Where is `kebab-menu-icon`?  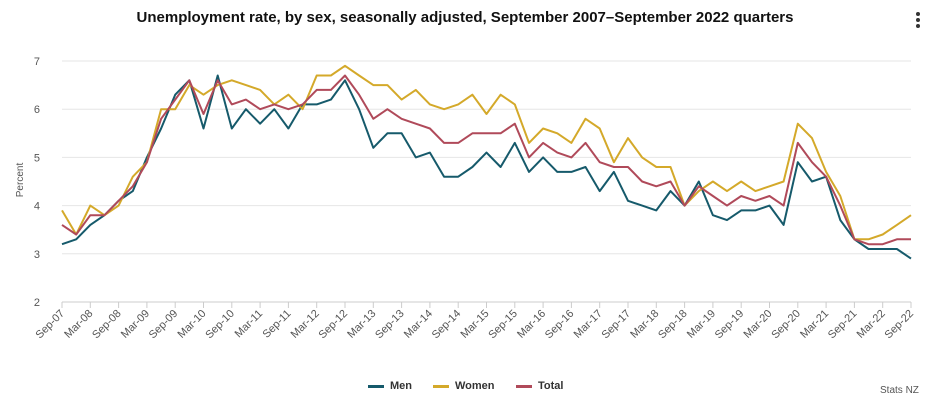 kebab-menu-icon is located at coordinates (918, 23).